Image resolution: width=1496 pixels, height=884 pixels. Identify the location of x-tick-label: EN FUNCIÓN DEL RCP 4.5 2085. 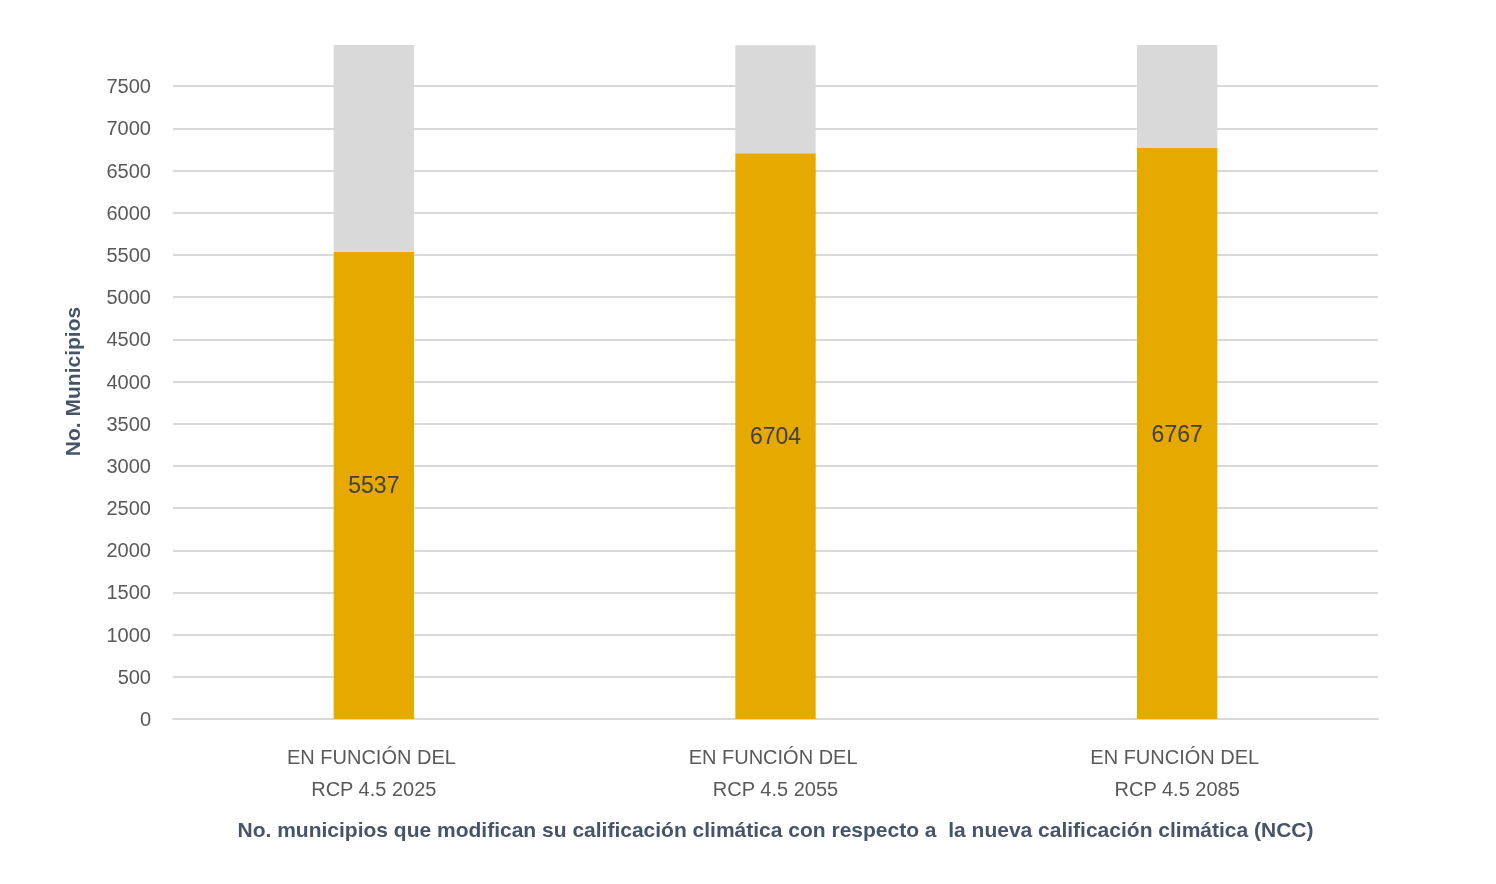
(1177, 773).